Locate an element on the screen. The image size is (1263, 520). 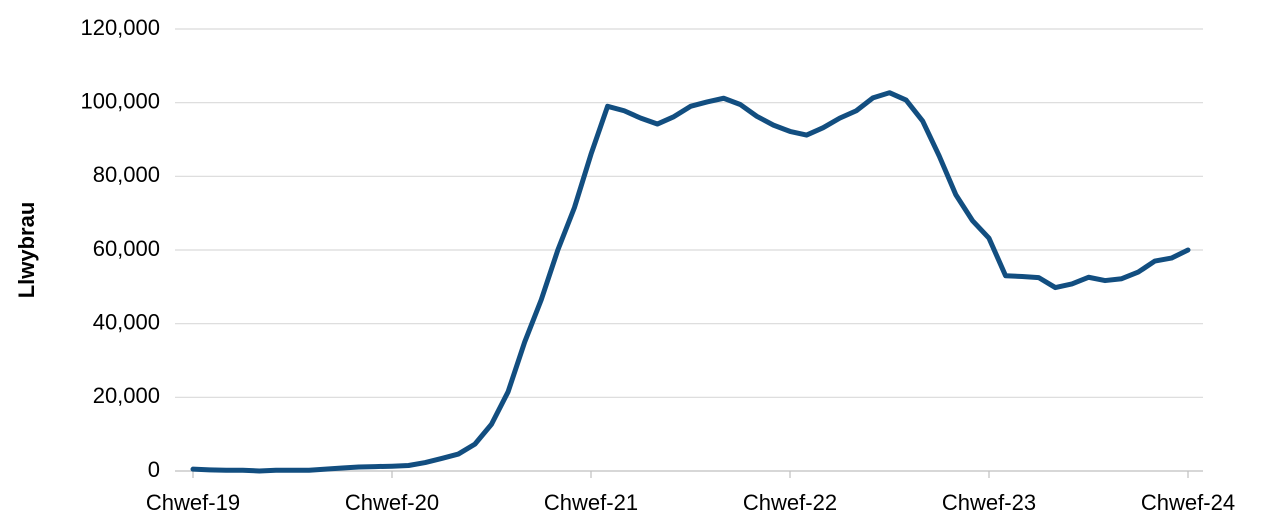
y-tick-label: 20,000 is located at coordinates (126, 395).